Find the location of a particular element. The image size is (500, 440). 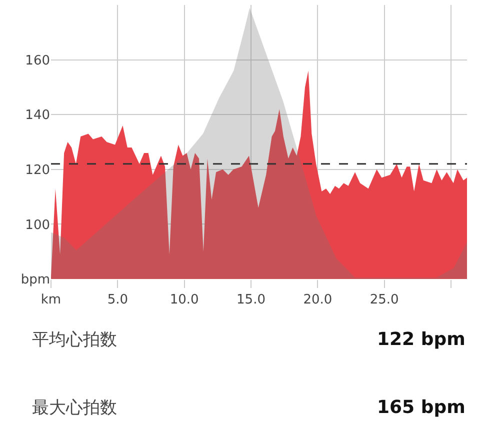

text: 165 bpm is located at coordinates (421, 407).